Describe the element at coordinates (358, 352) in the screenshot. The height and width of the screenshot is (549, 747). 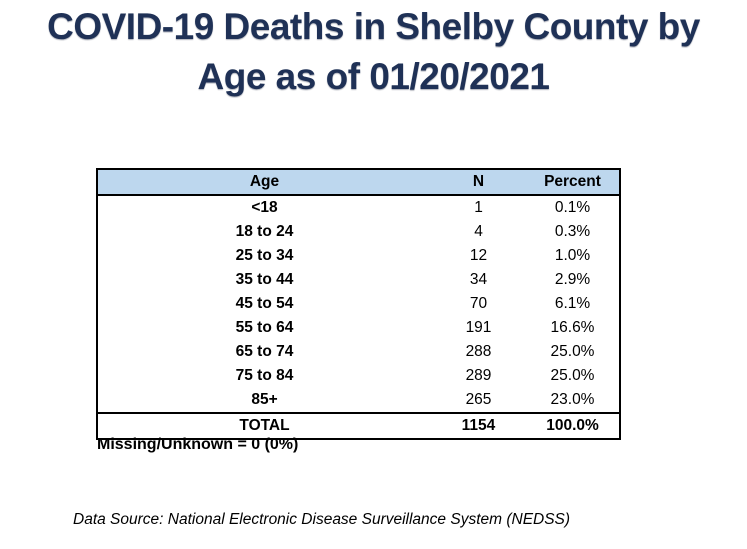
I see `table-row: 65 to 74 288 25.0%` at that location.